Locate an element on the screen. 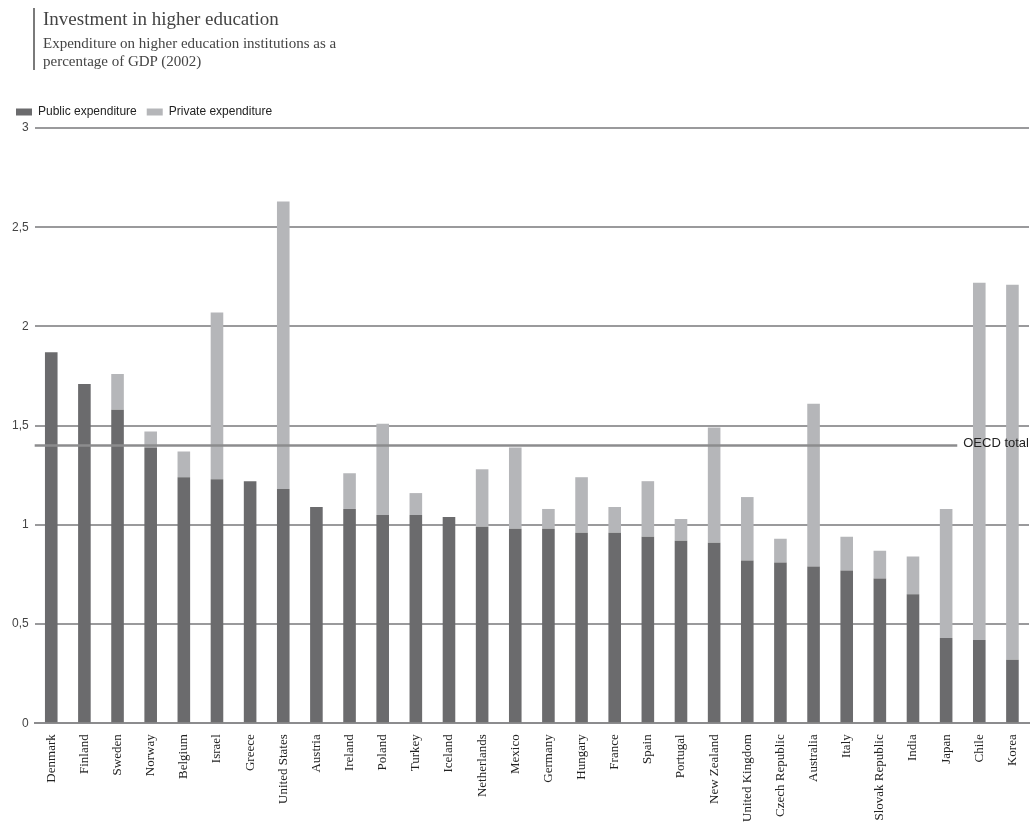 This screenshot has width=1033, height=825. x-tick-label: Japan is located at coordinates (945, 748).